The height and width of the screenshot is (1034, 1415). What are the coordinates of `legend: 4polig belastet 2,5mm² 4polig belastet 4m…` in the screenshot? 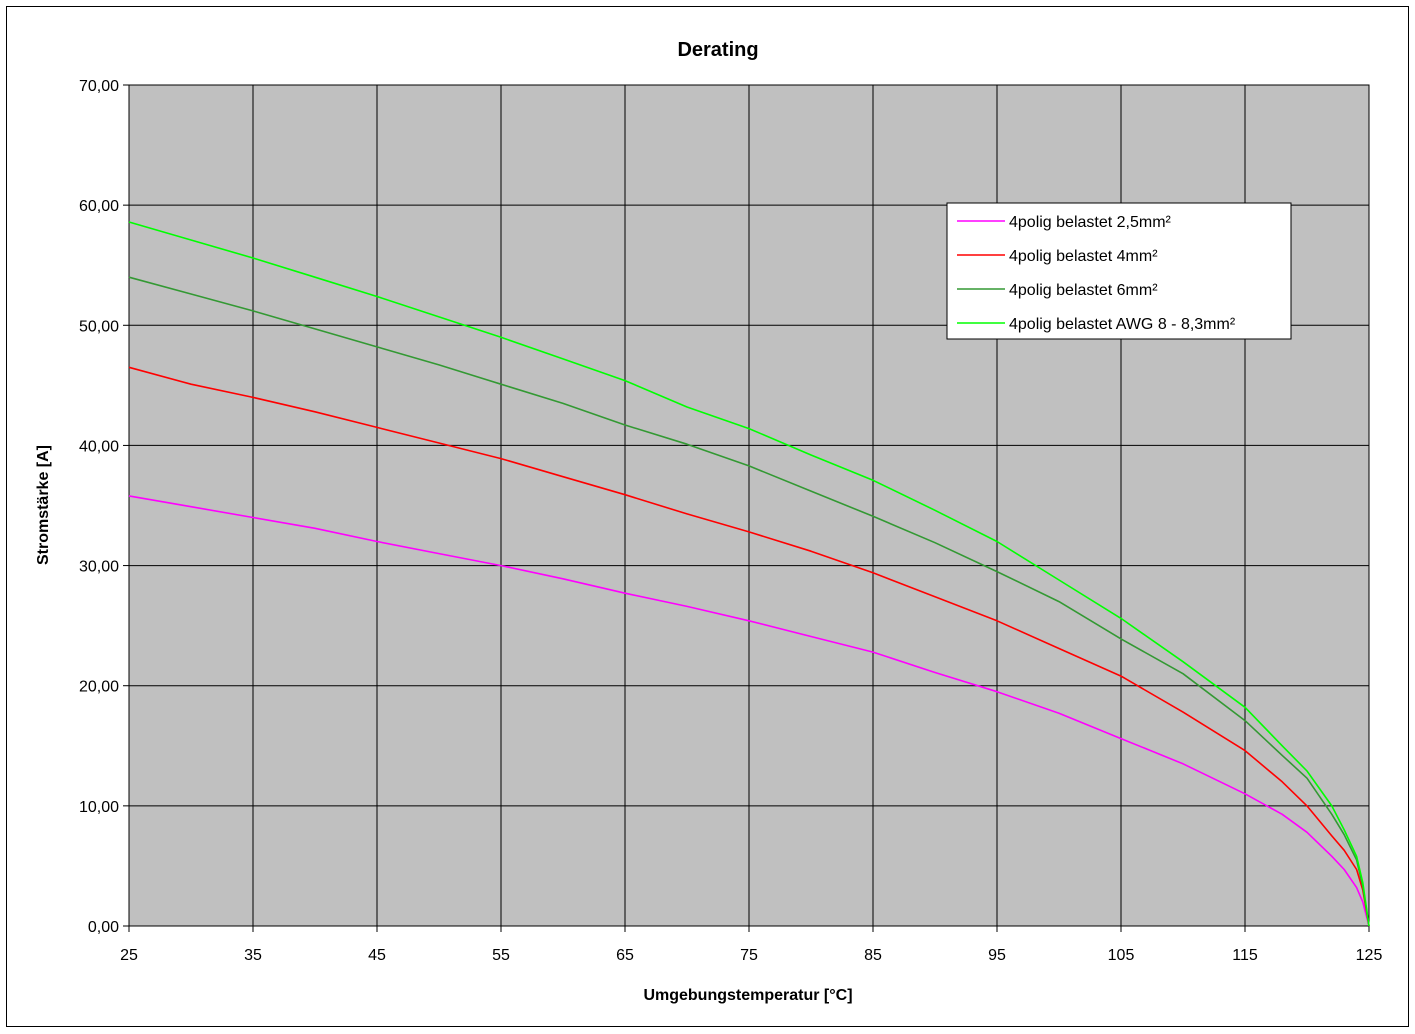 It's located at (1119, 271).